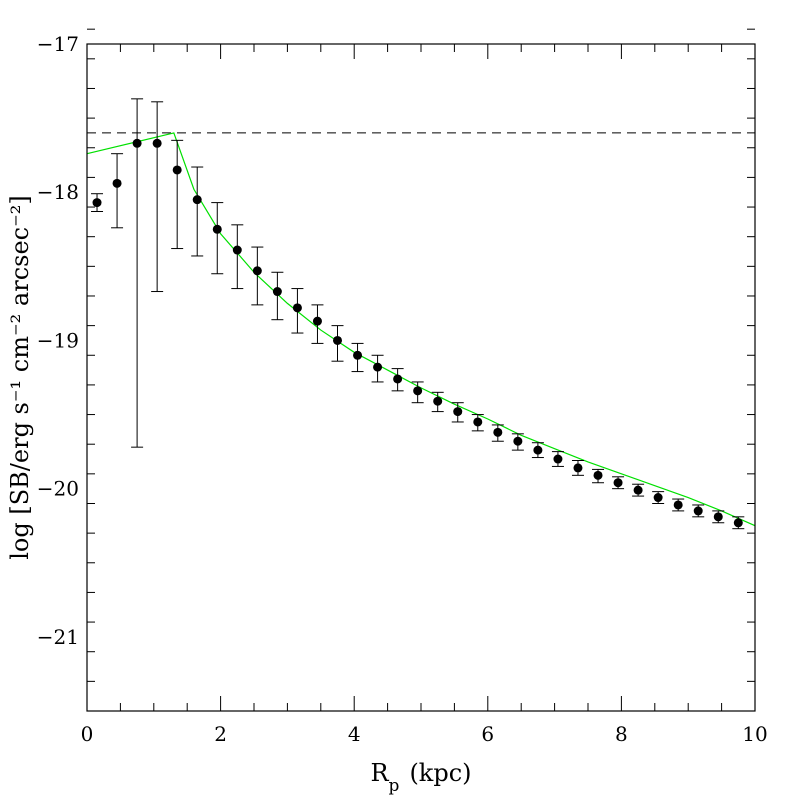 This screenshot has height=797, width=797. Describe the element at coordinates (20, 377) in the screenshot. I see `y-axis-title: log [SB/erg s⁻¹ cm⁻² arcsec⁻²]` at that location.